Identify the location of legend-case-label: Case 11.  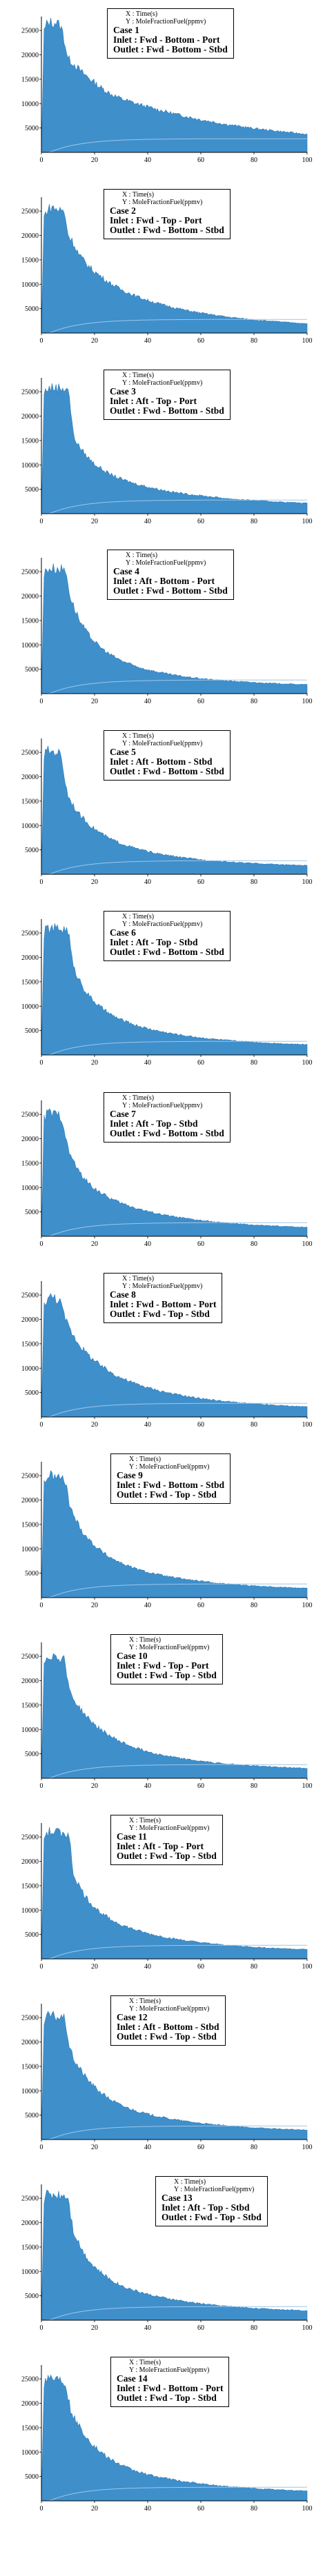
(132, 1836).